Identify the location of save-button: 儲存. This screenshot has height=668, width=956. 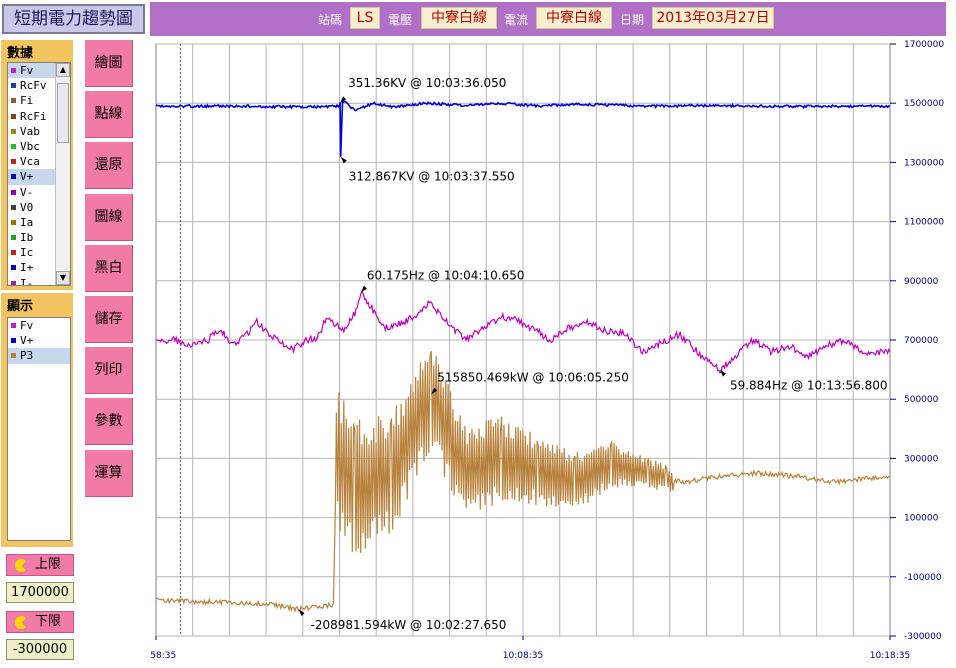
(109, 319).